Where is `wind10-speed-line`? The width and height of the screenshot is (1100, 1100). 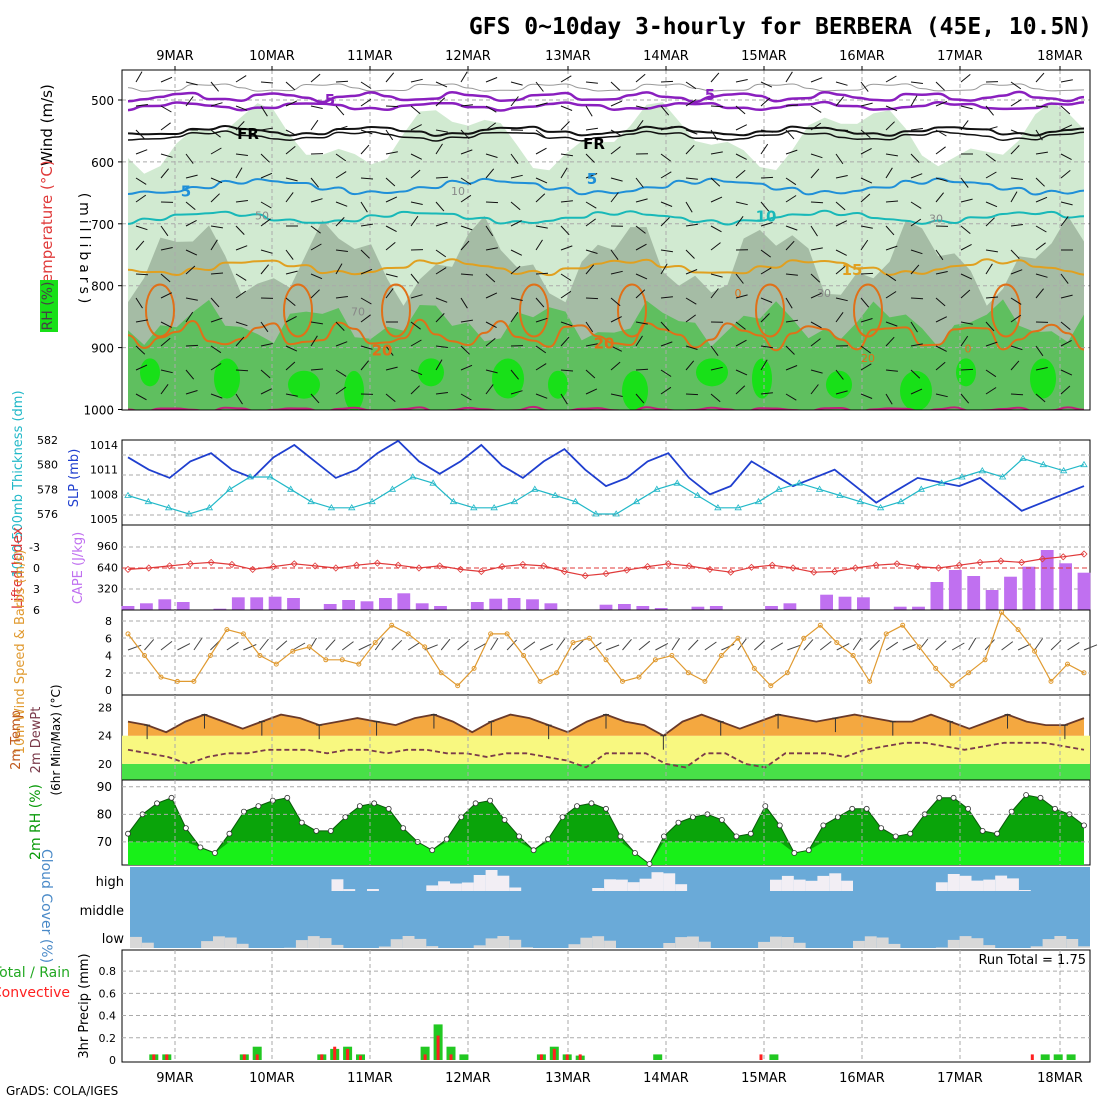 wind10-speed-line is located at coordinates (606, 649).